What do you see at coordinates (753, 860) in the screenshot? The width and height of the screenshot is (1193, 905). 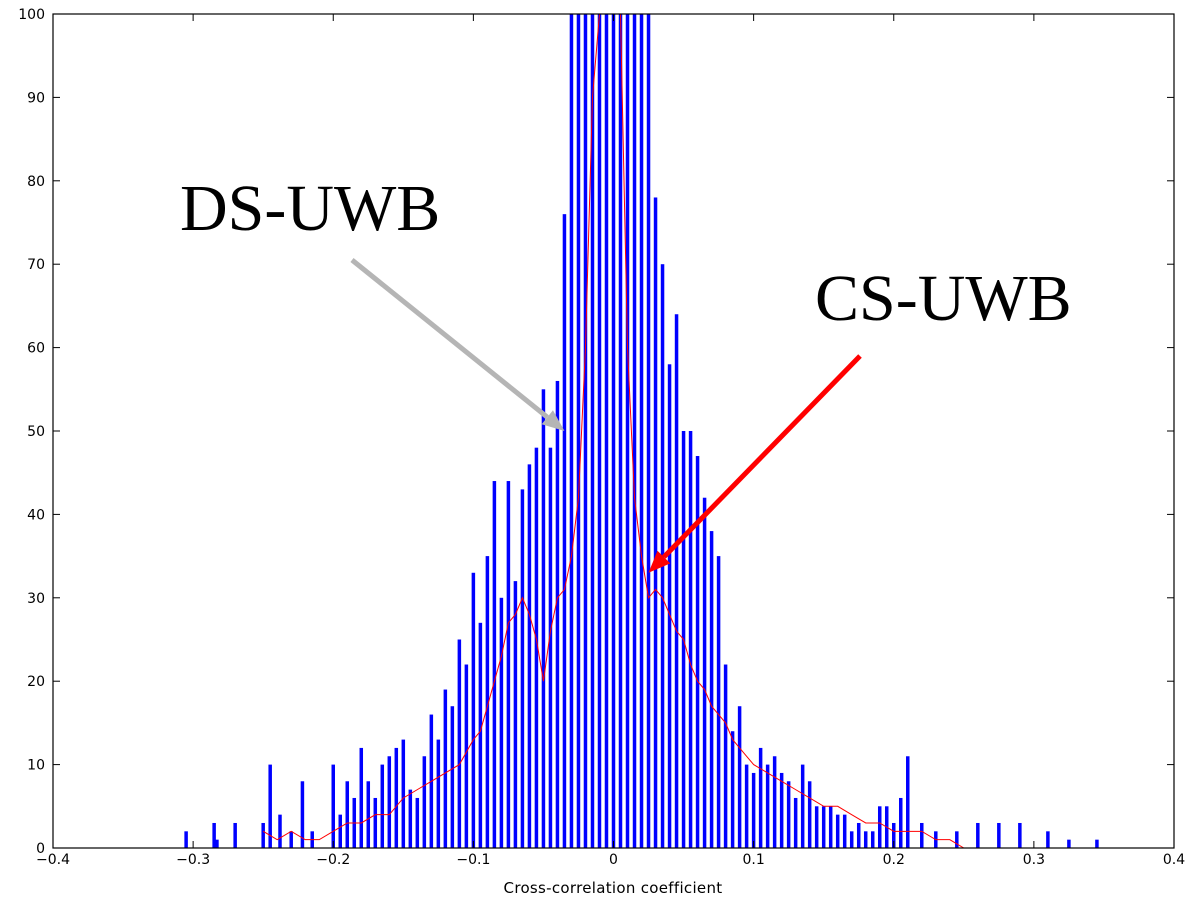 I see `x-tick-label: 0.1` at bounding box center [753, 860].